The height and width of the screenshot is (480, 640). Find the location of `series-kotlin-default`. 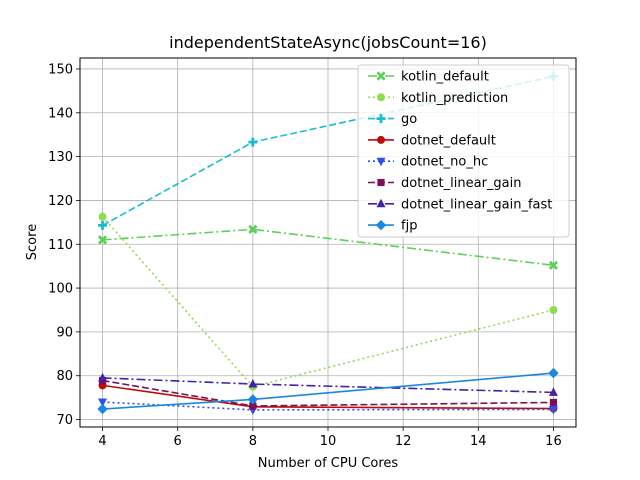

series-kotlin-default is located at coordinates (328, 247).